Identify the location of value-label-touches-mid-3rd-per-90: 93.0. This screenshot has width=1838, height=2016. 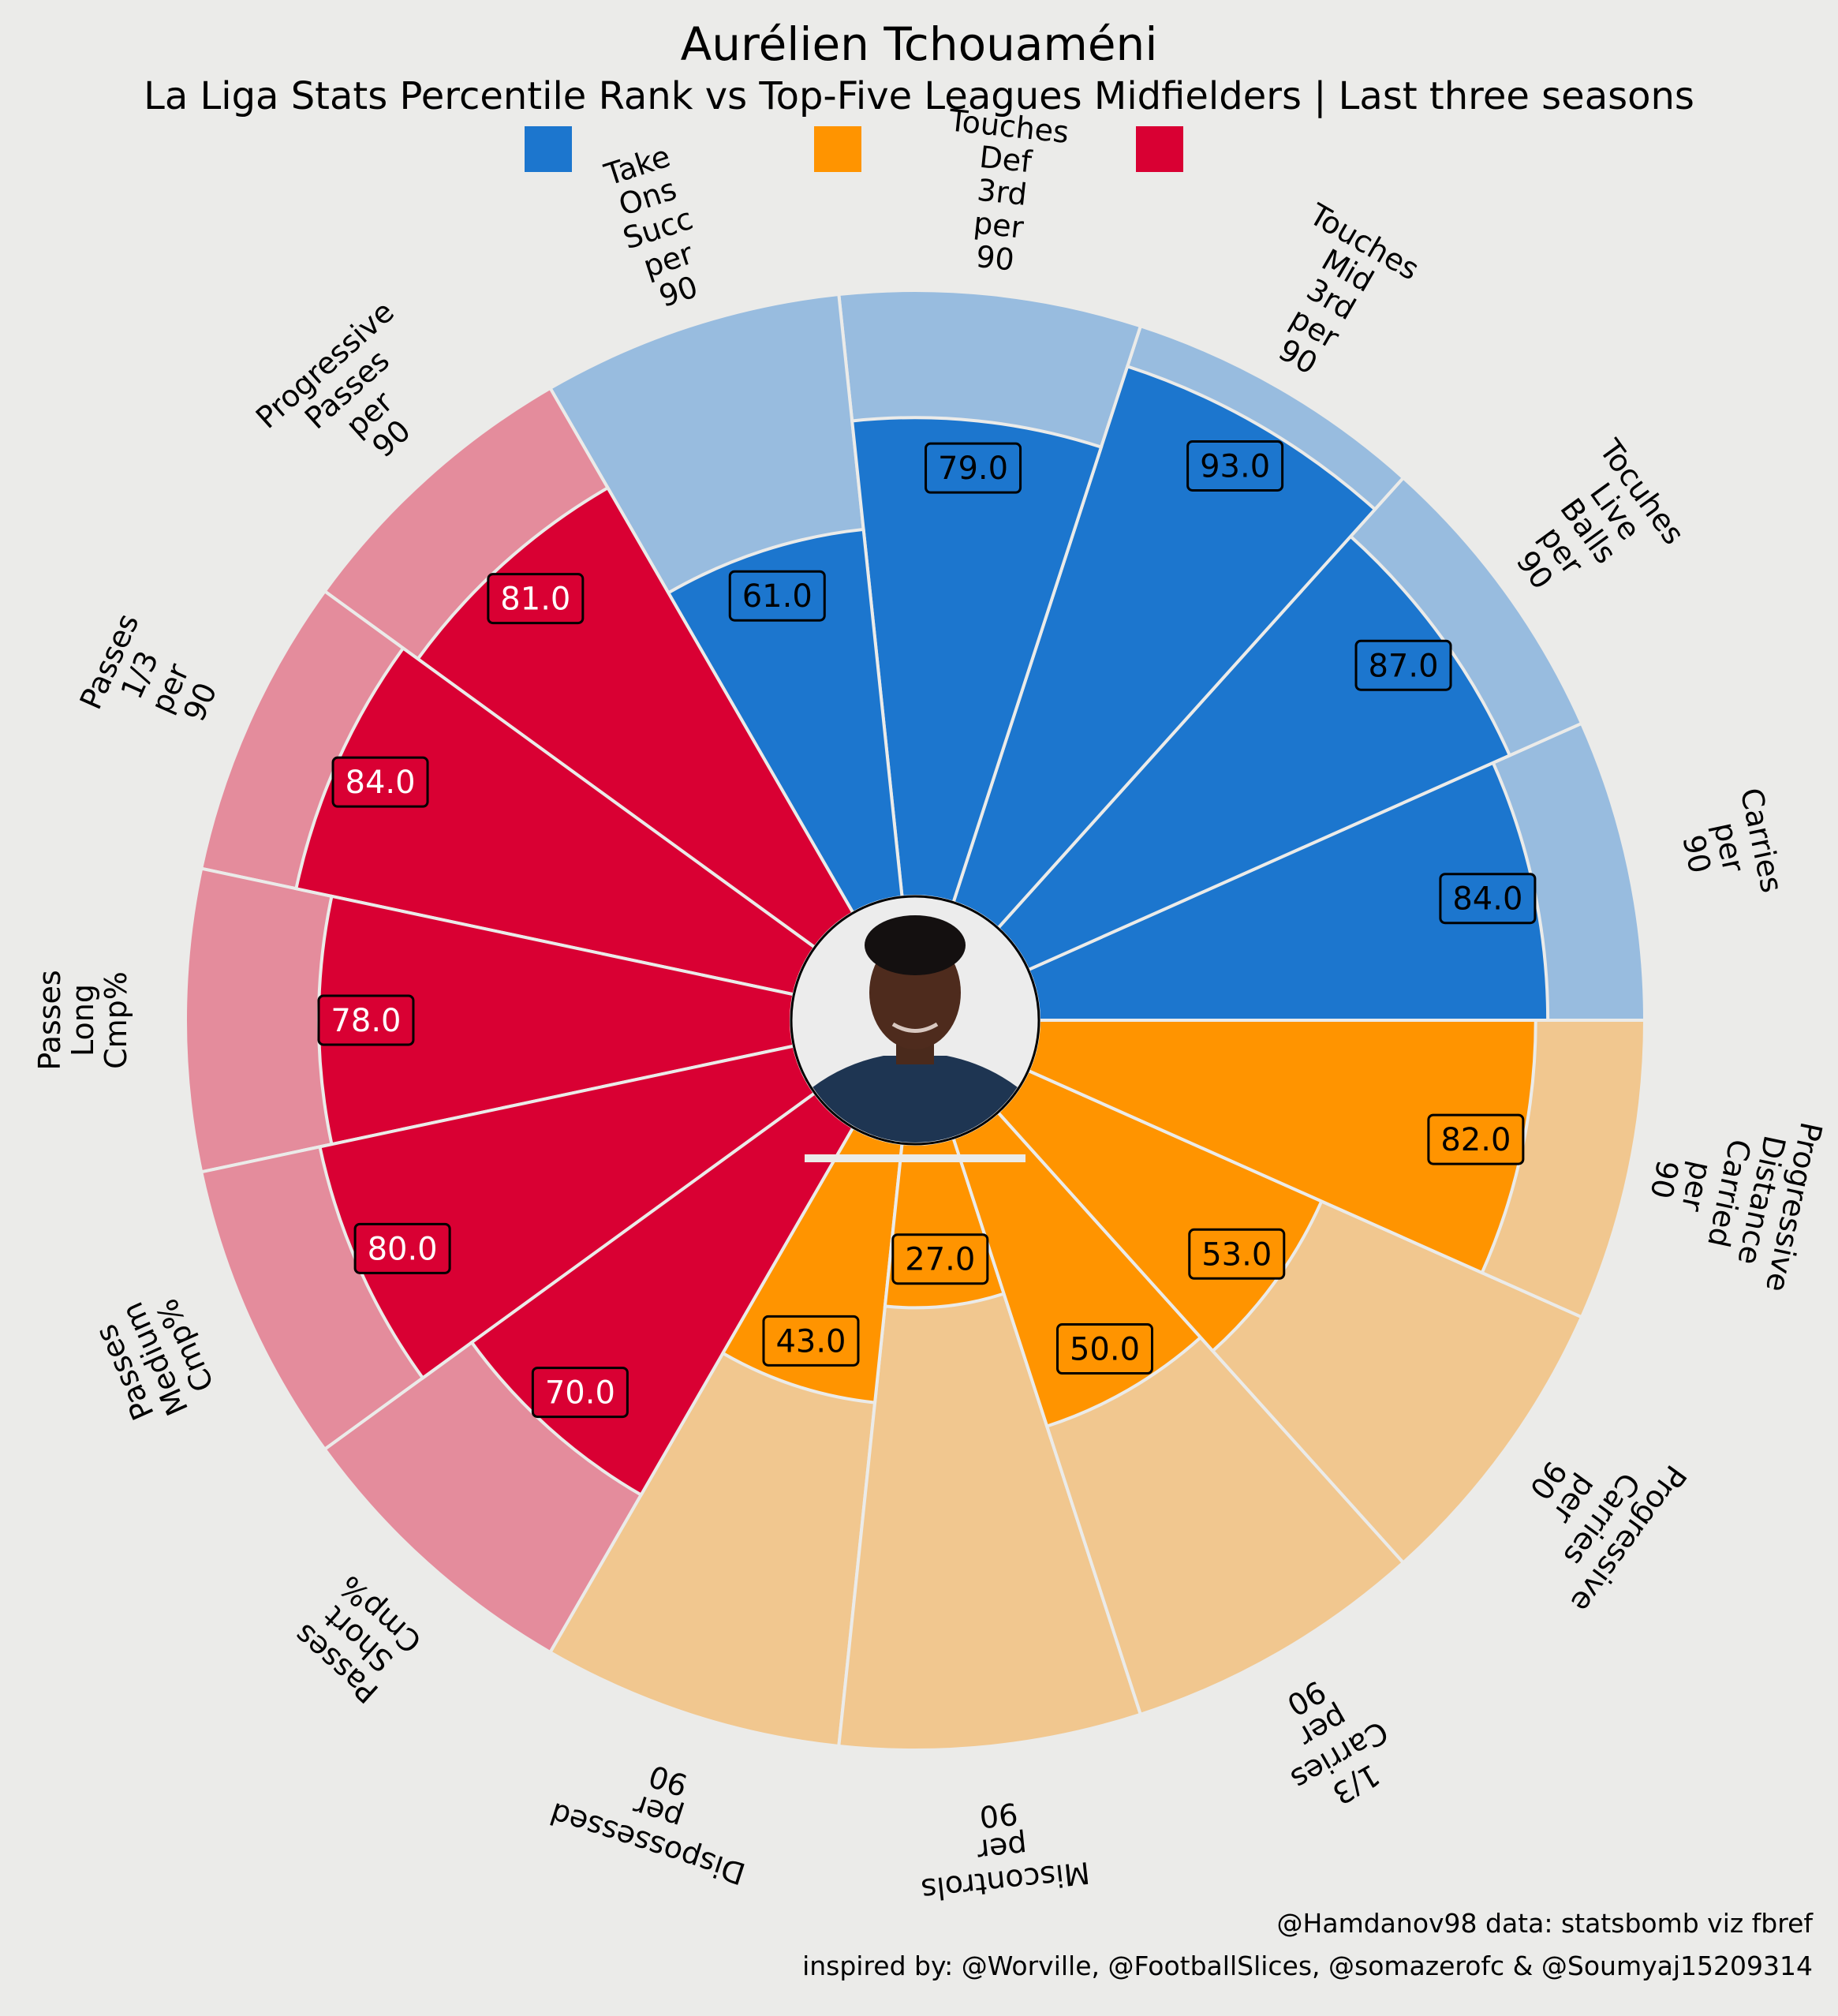
(1235, 466).